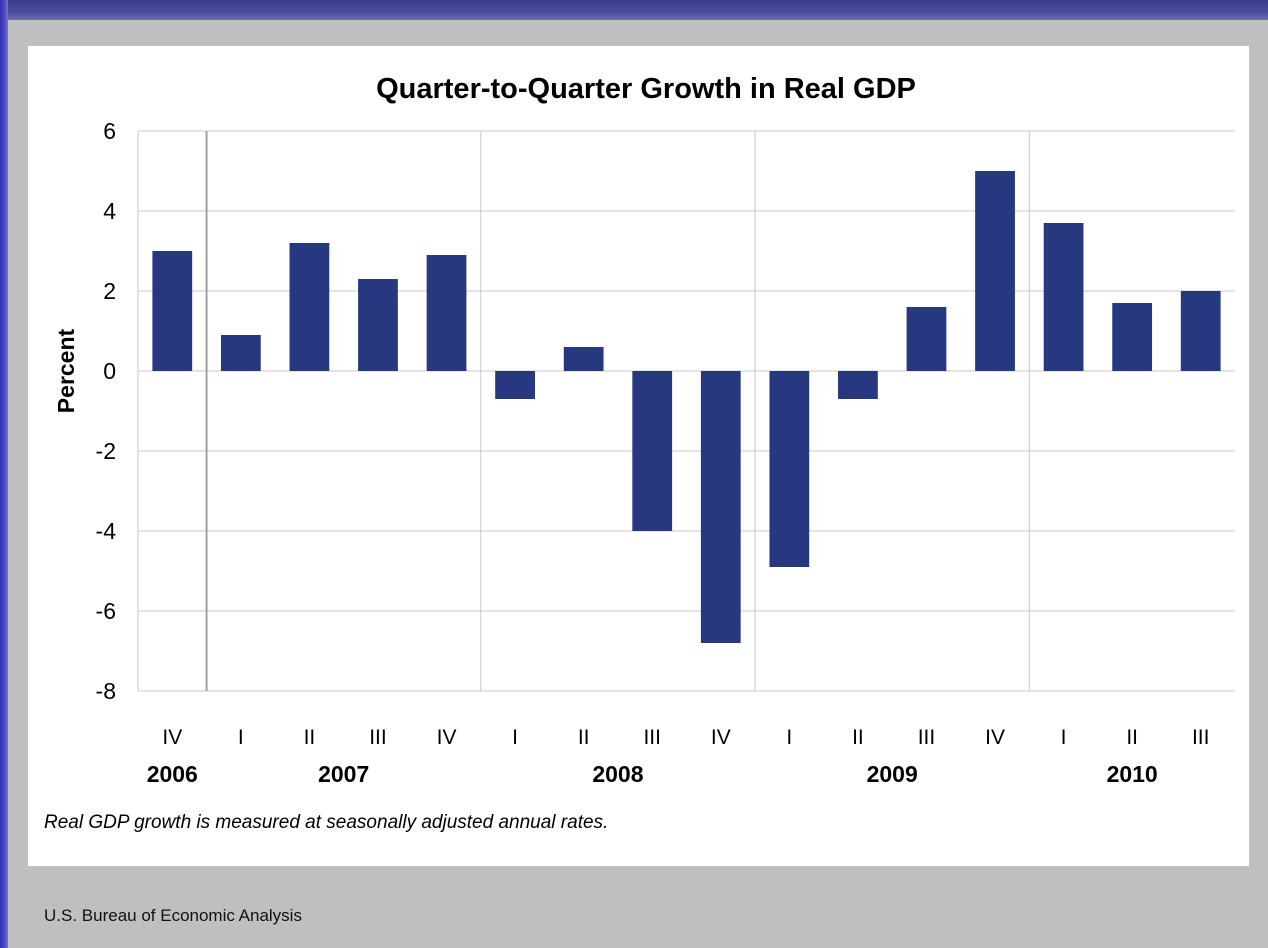 This screenshot has height=948, width=1268. What do you see at coordinates (106, 611) in the screenshot?
I see `y-tick-label: -6` at bounding box center [106, 611].